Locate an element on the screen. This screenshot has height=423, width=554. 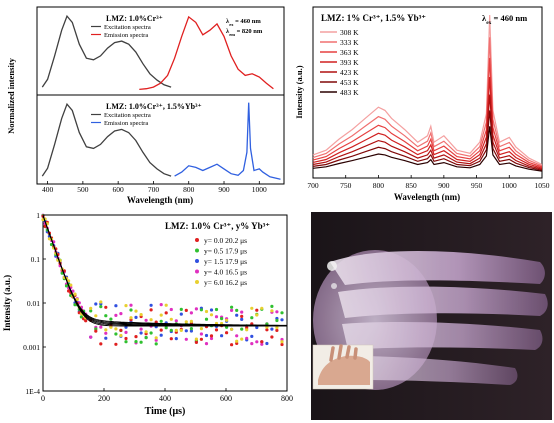
legend-label: y= 0.5 17.9 μs is located at coordinates (225, 251).